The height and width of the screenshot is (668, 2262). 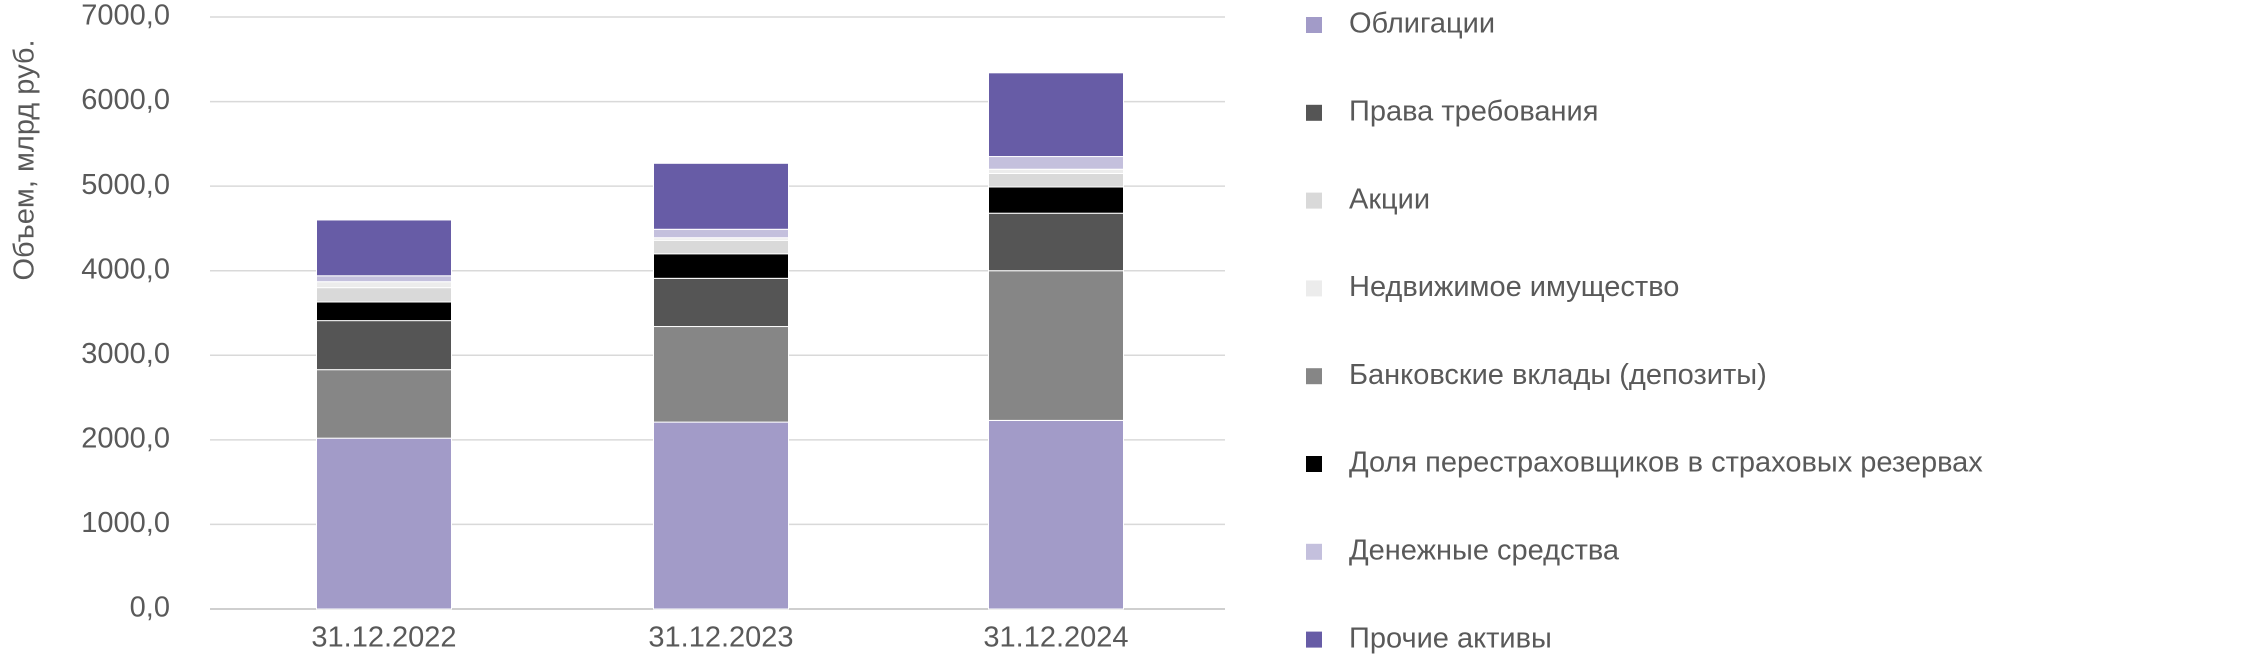 I want to click on legend-label: Прочие активы, so click(x=1450, y=638).